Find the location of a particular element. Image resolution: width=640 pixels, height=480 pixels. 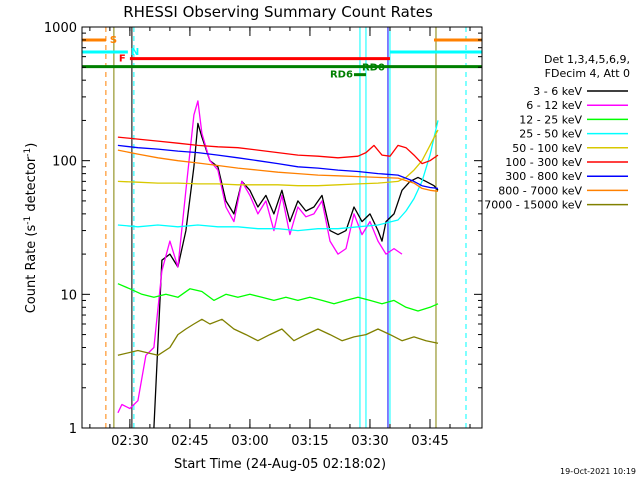

legend-label-6: 300 - 800 keV is located at coordinates (543, 176).